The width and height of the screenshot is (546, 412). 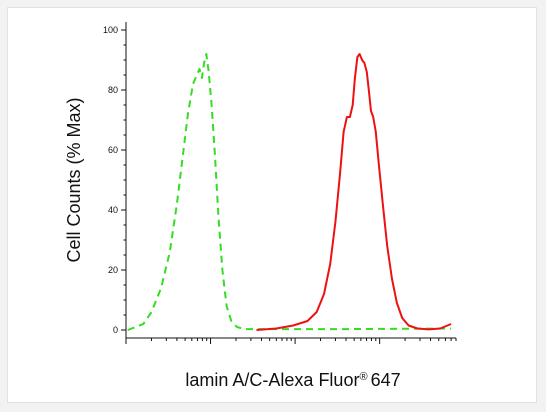 I want to click on y-tick-label: 100, so click(x=110, y=30).